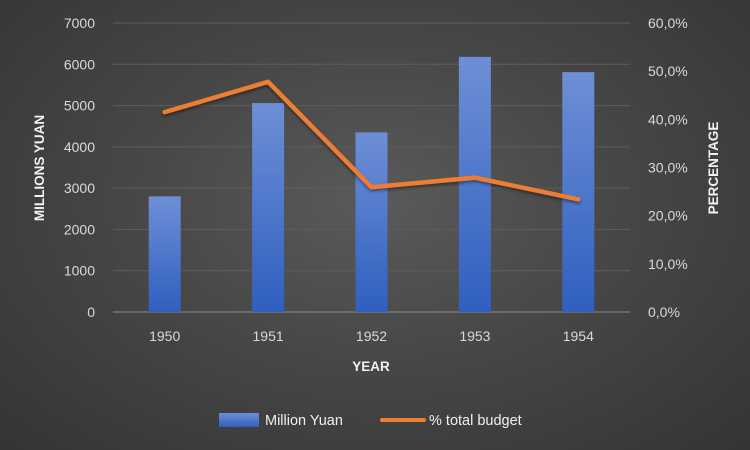  I want to click on y-tick-label: 1000, so click(79, 271).